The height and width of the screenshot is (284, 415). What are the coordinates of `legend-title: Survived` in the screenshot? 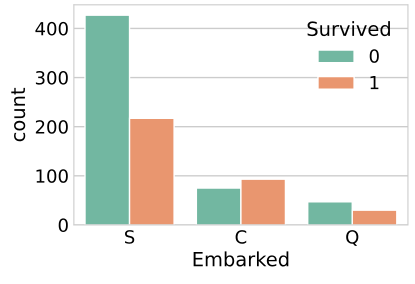 It's located at (349, 28).